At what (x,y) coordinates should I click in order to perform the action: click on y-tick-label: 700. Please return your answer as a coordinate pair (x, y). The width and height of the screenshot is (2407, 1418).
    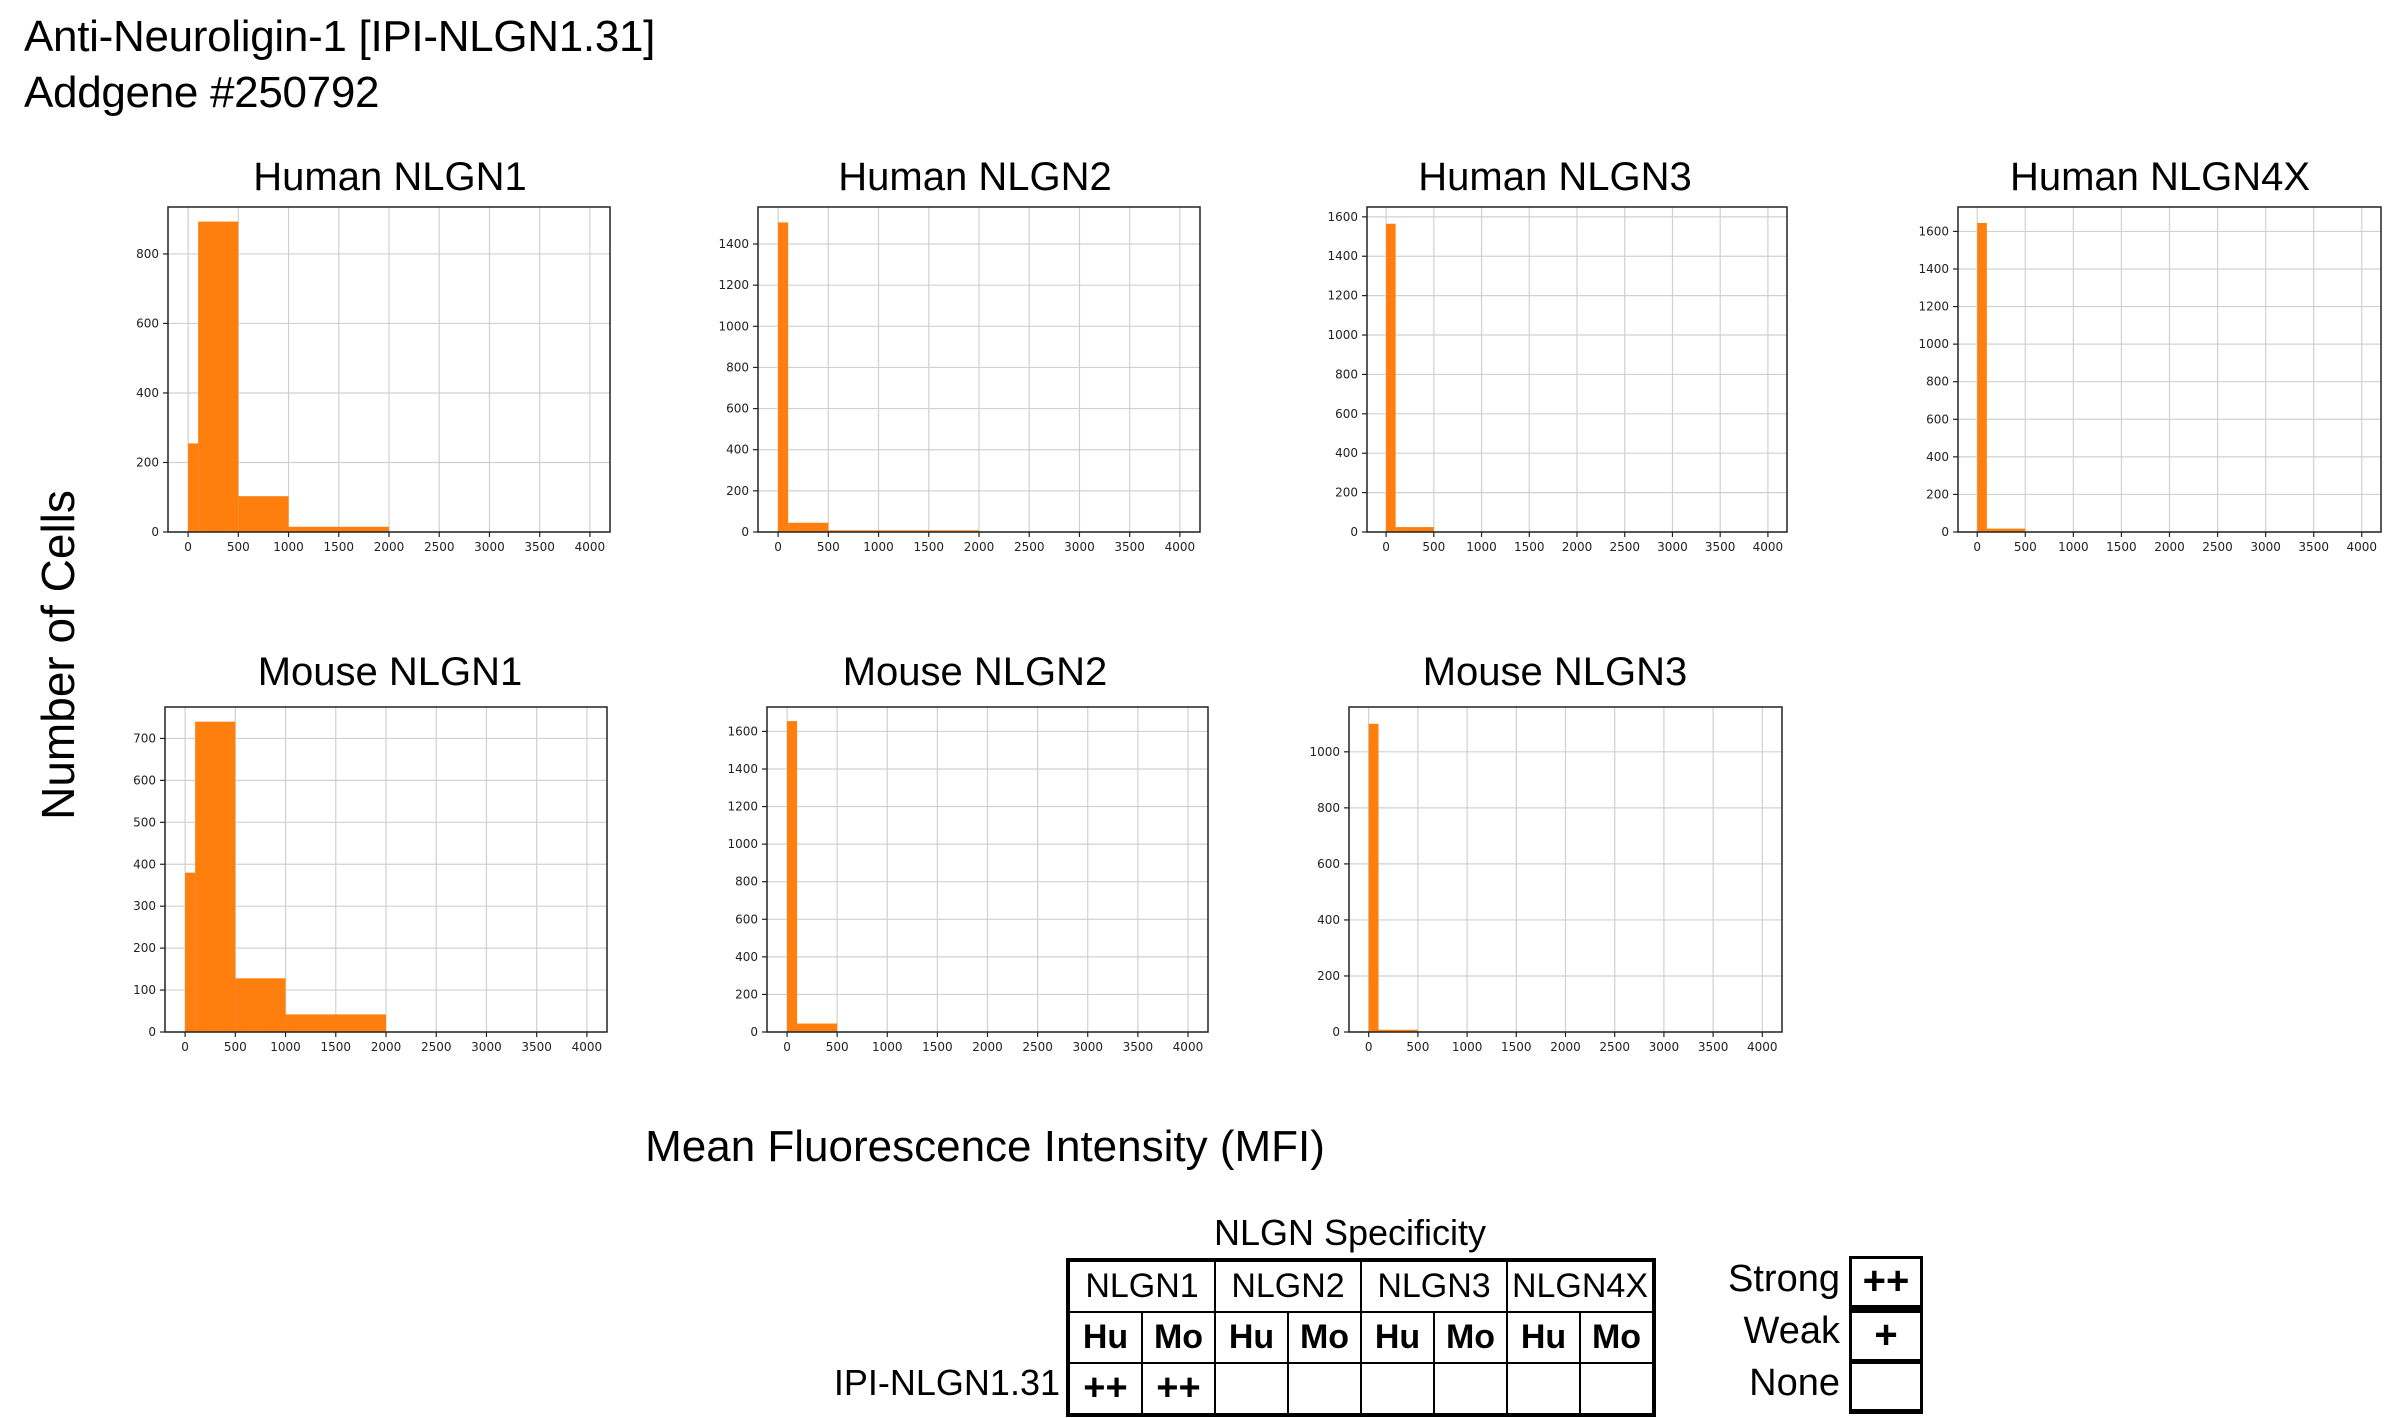
    Looking at the image, I should click on (144, 738).